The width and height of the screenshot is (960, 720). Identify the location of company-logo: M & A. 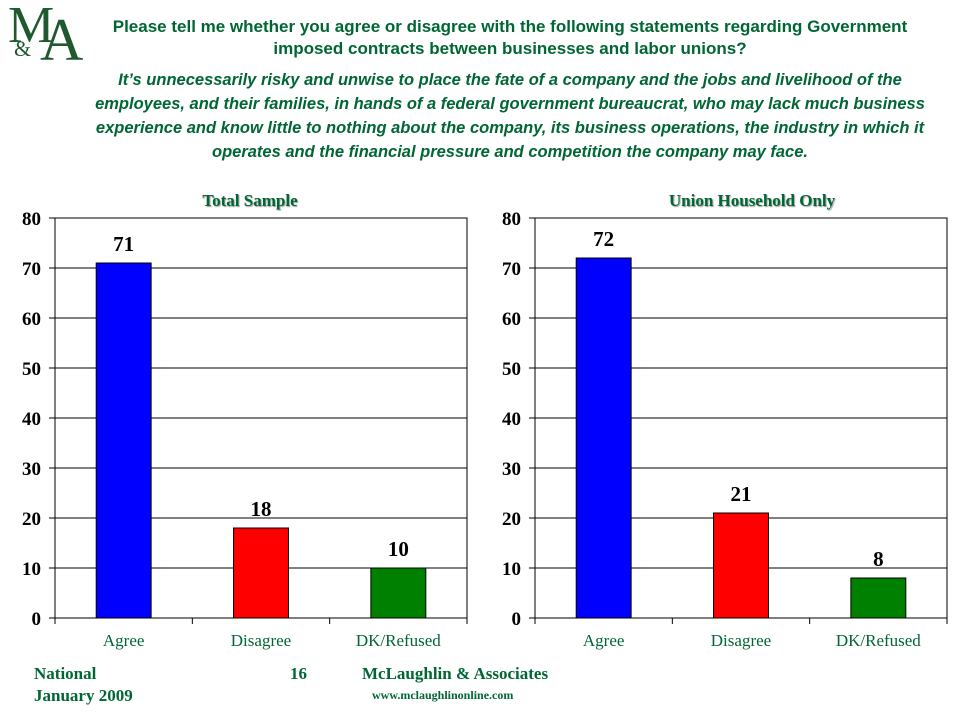
(47, 36).